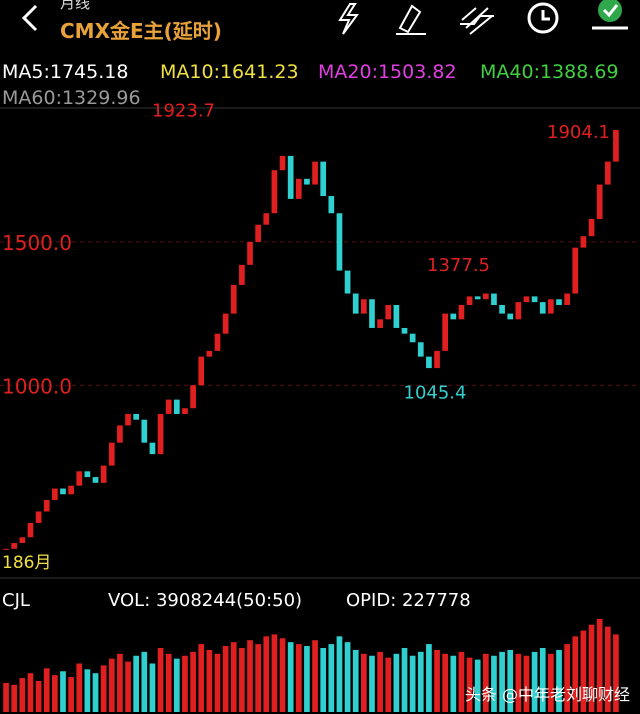  Describe the element at coordinates (37, 243) in the screenshot. I see `y-tick-label: 1500.0` at that location.